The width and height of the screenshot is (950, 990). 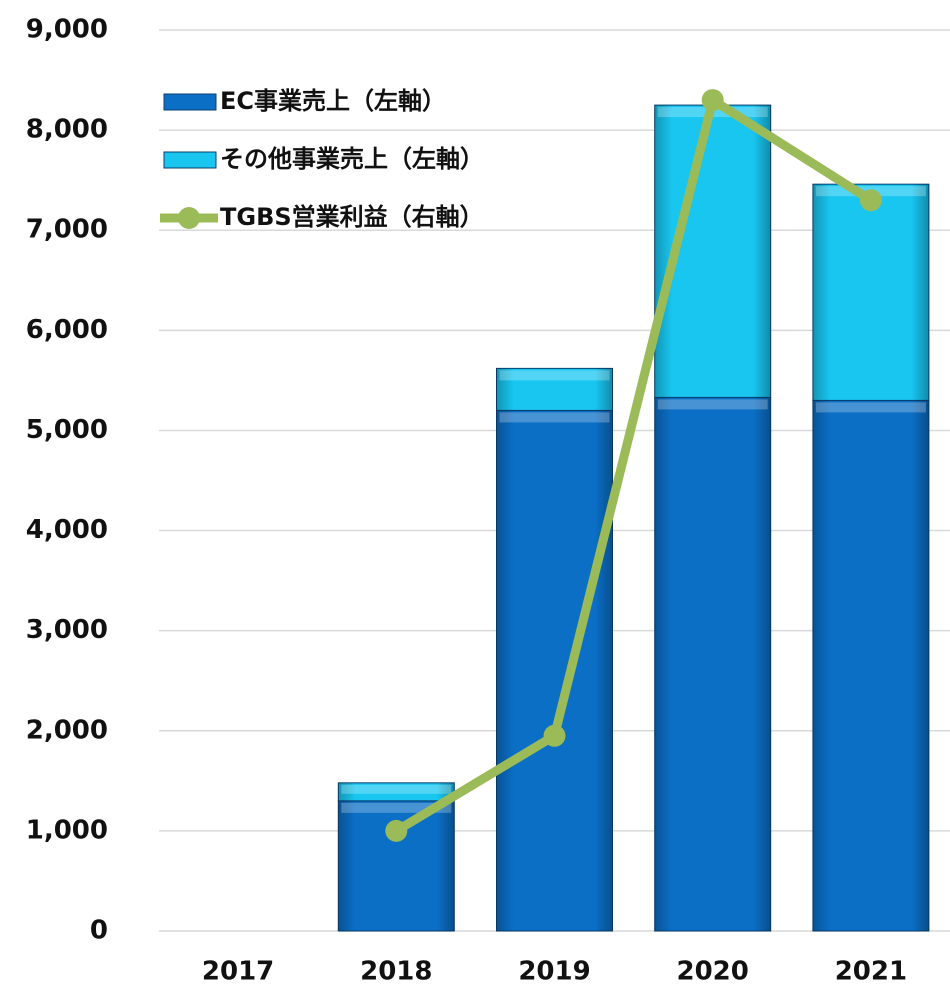 I want to click on y-tick-label: 2,000, so click(x=67, y=730).